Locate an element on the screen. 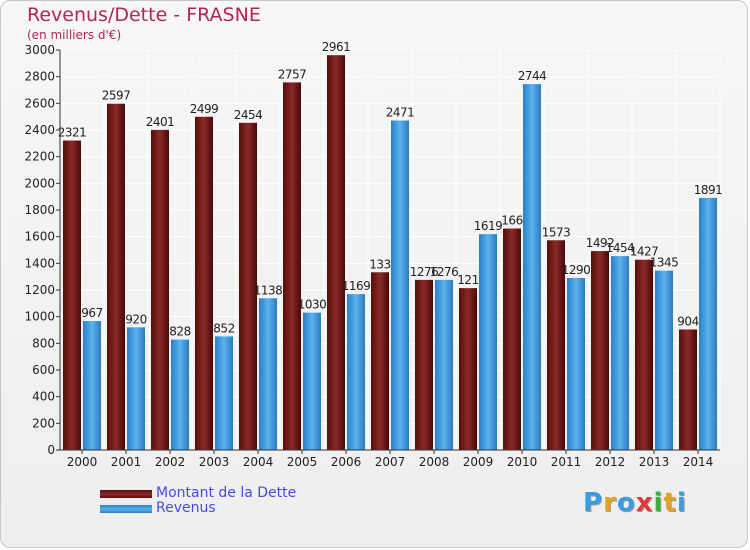 The height and width of the screenshot is (550, 750). x-tick-label: 2003 is located at coordinates (214, 462).